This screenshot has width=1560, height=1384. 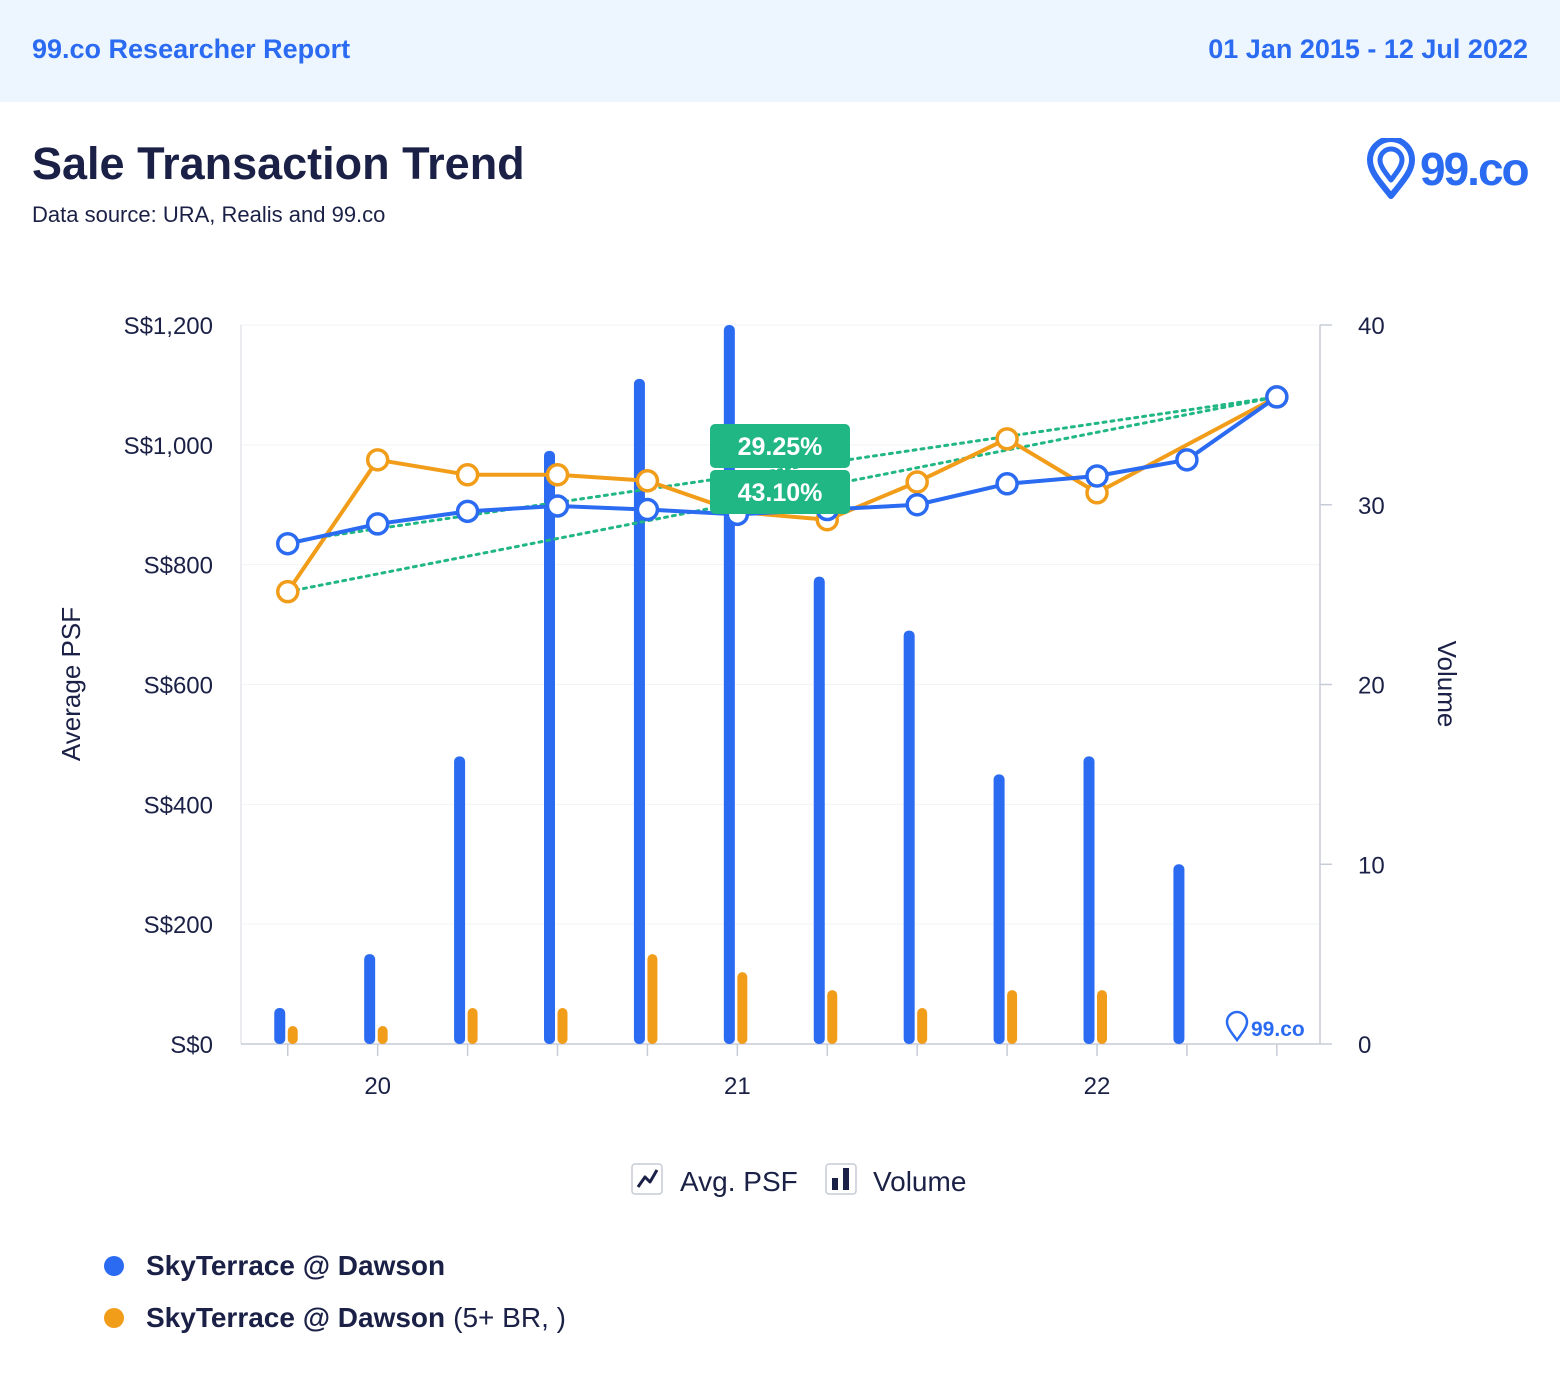 I want to click on trendline, so click(x=782, y=469).